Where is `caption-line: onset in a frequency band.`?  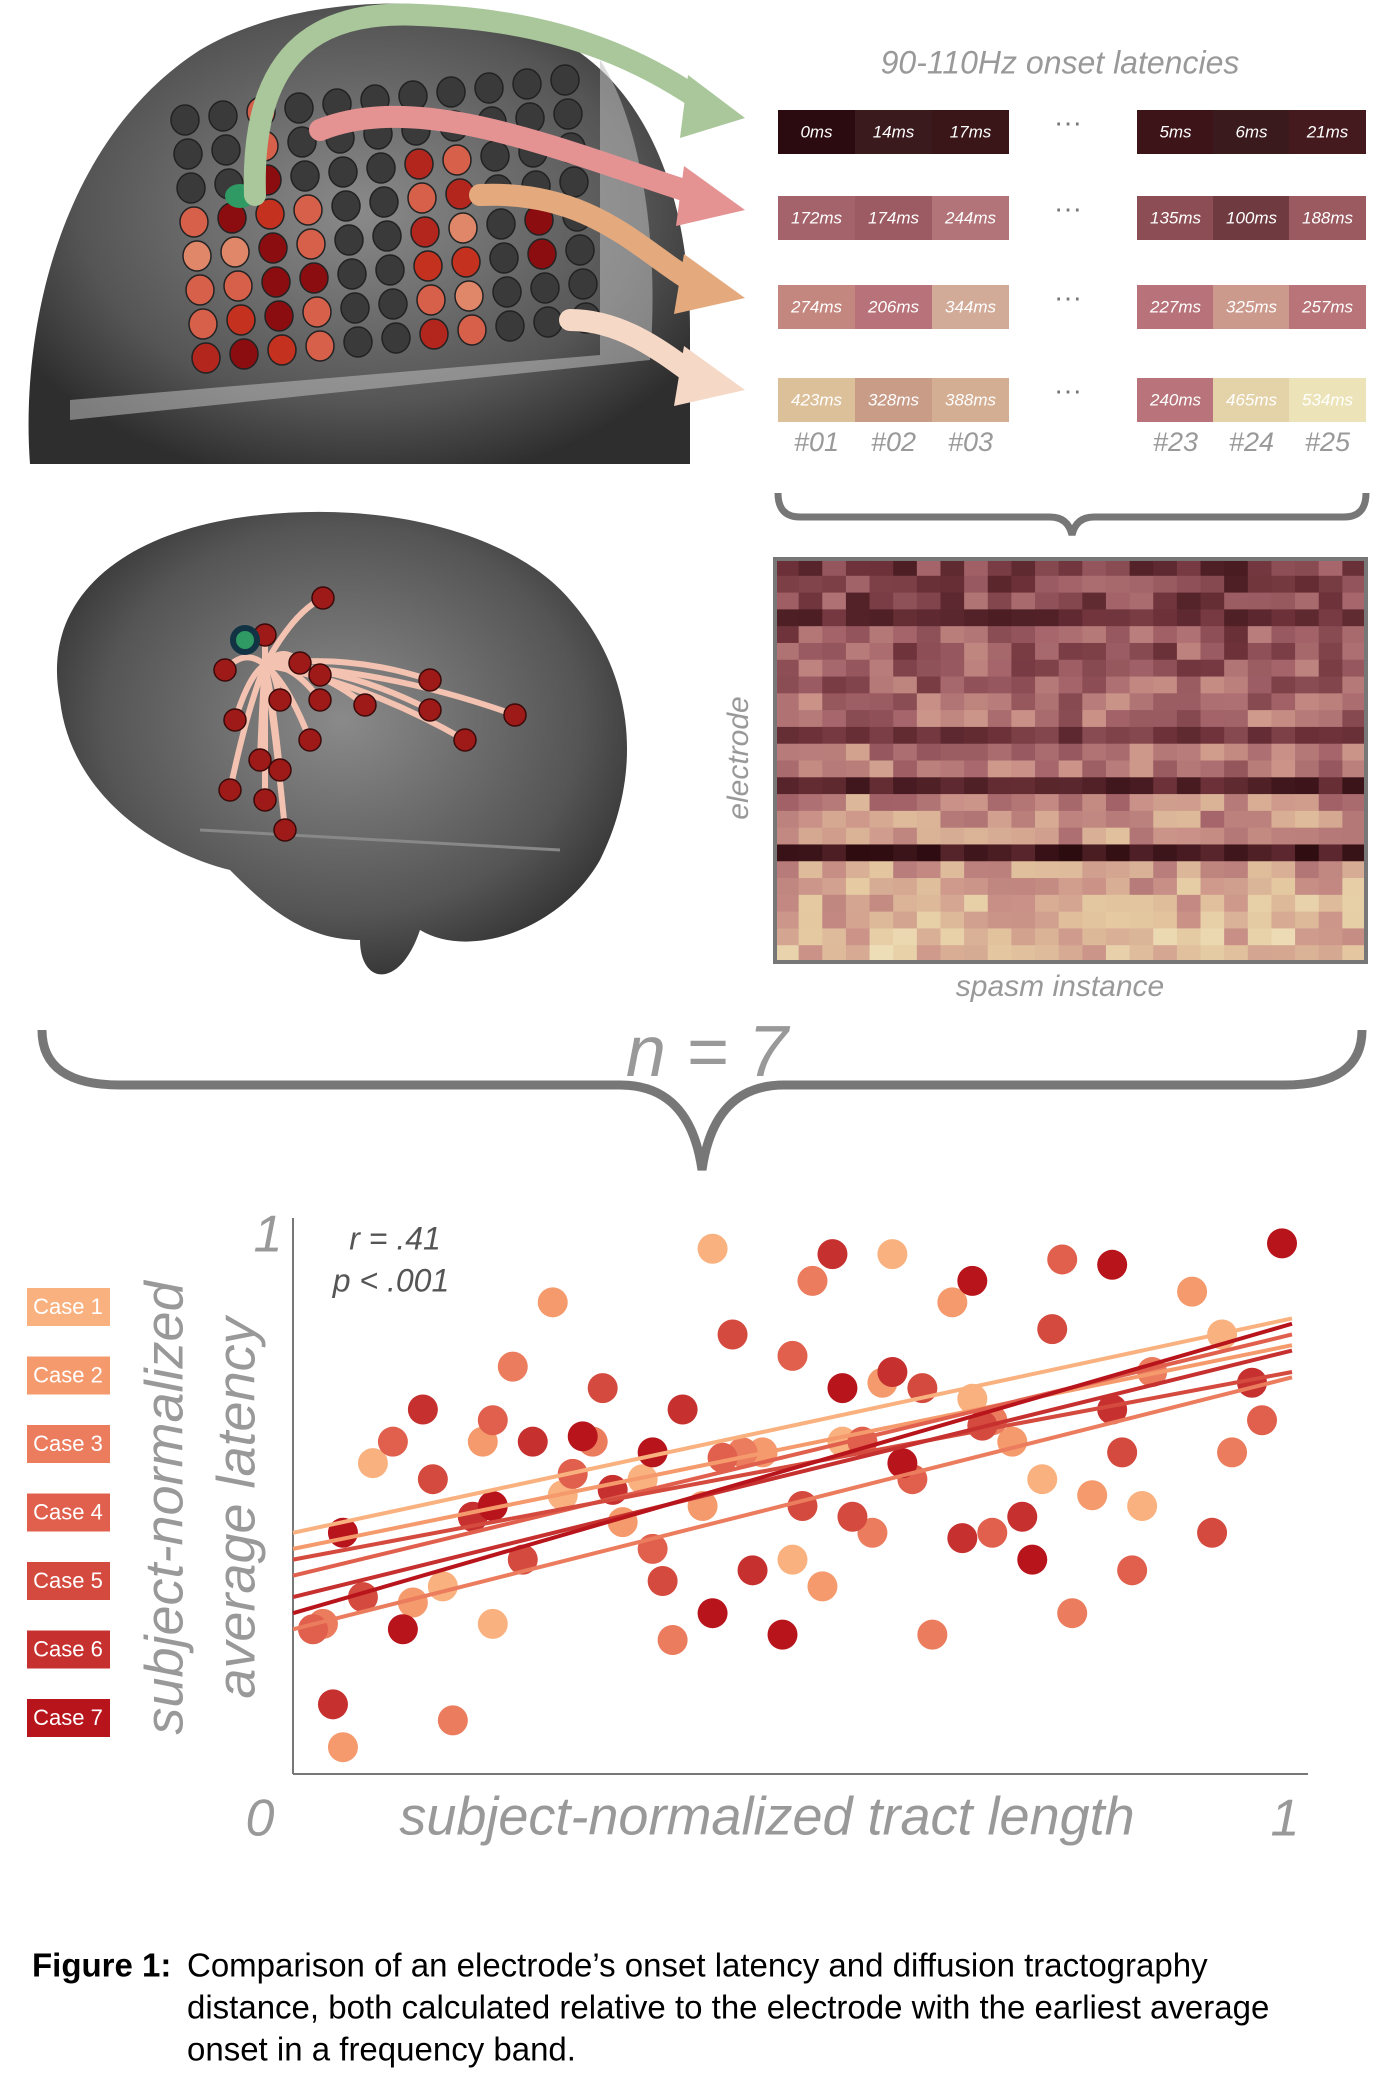 caption-line: onset in a frequency band. is located at coordinates (381, 2049).